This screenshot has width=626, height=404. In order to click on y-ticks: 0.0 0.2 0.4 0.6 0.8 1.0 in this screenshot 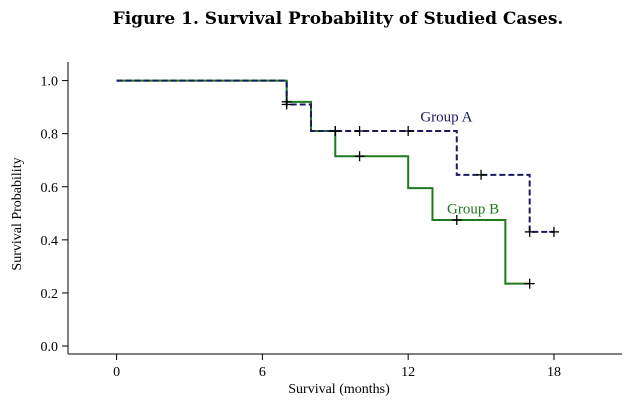, I will do `click(54, 215)`.